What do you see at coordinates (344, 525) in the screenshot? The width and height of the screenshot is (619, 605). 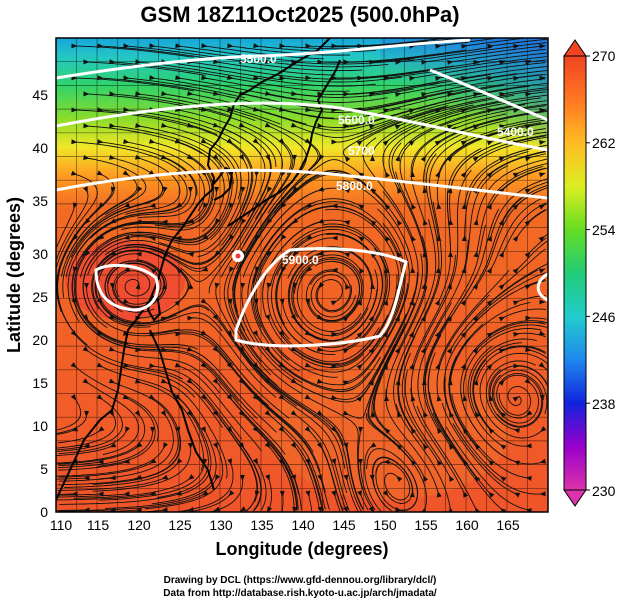 I see `x-tick-label: 145` at bounding box center [344, 525].